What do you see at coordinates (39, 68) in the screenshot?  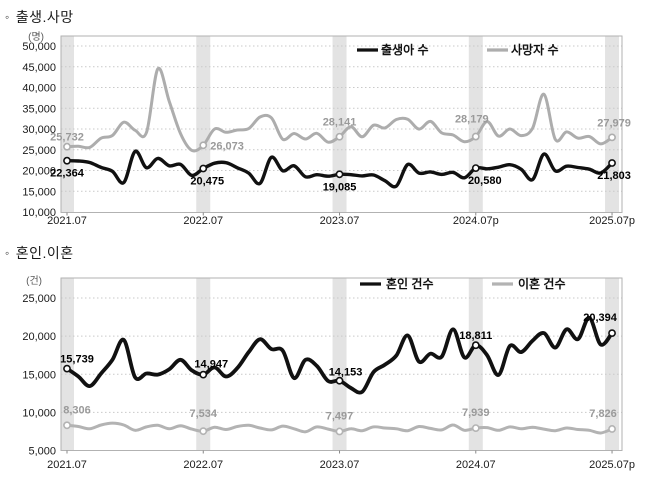 I see `y-tick-label: 45,000` at bounding box center [39, 68].